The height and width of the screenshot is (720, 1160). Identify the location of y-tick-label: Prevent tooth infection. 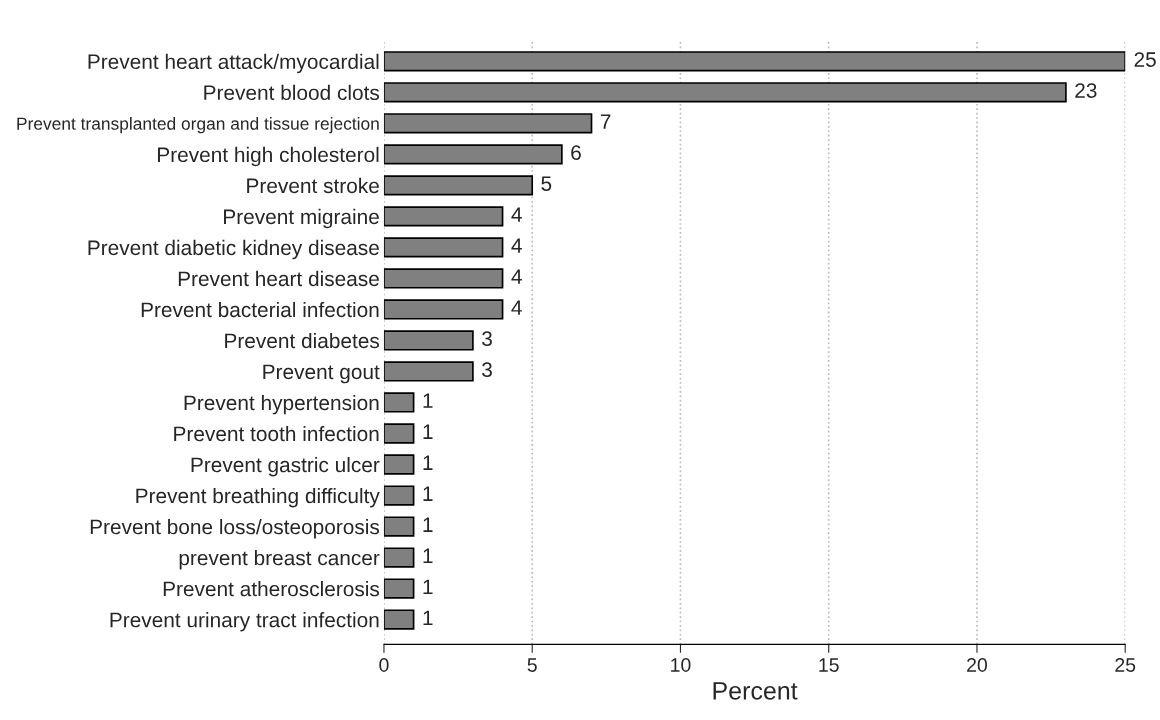
(276, 433).